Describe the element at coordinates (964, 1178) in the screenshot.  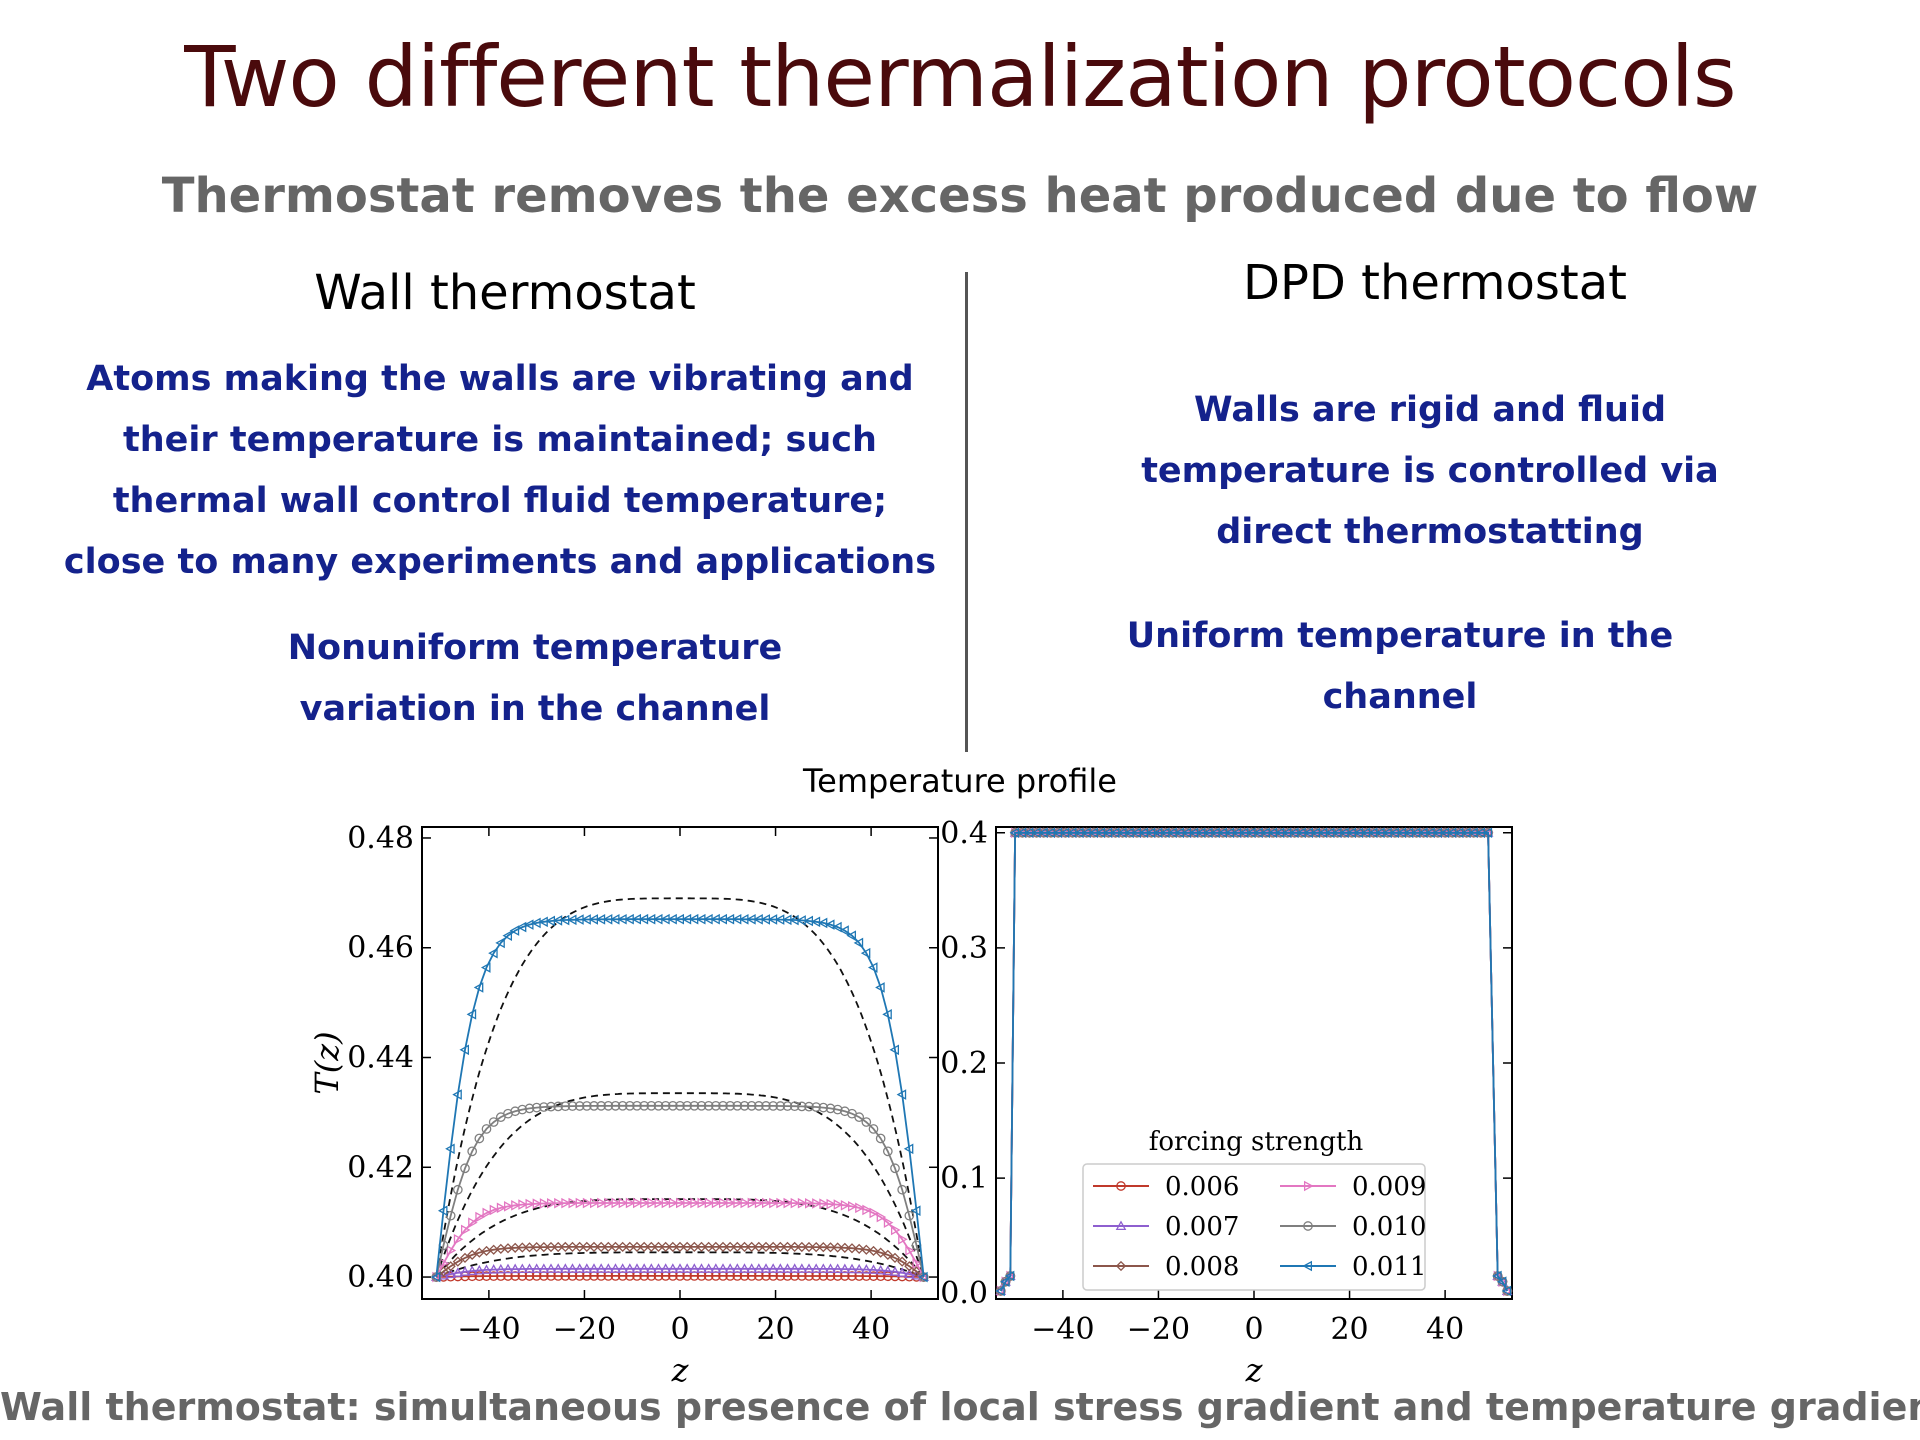
I see `y-tick-label: 0.1` at that location.